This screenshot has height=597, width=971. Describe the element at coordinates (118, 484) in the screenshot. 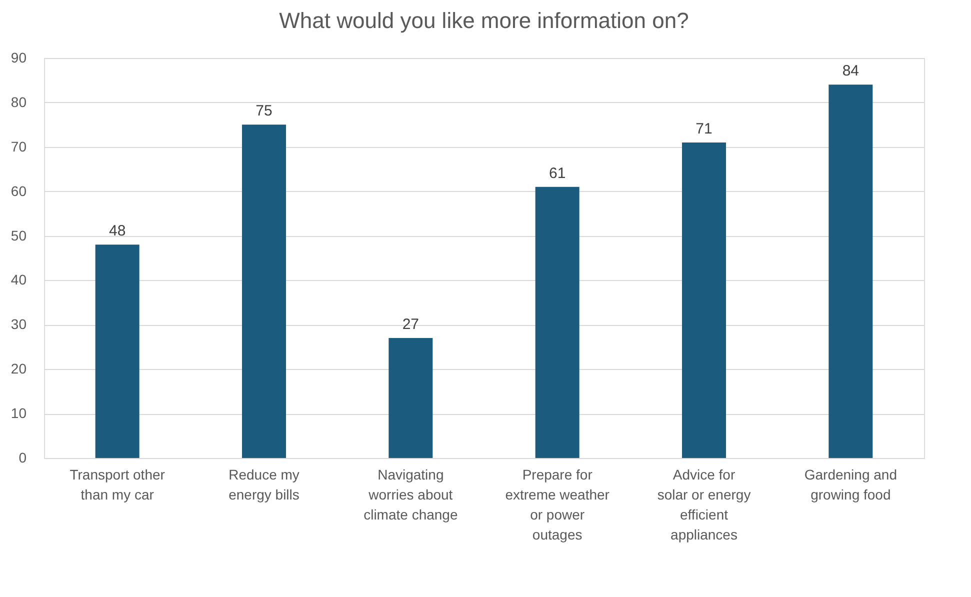

I see `x-tick-label: Transport other than my car` at that location.